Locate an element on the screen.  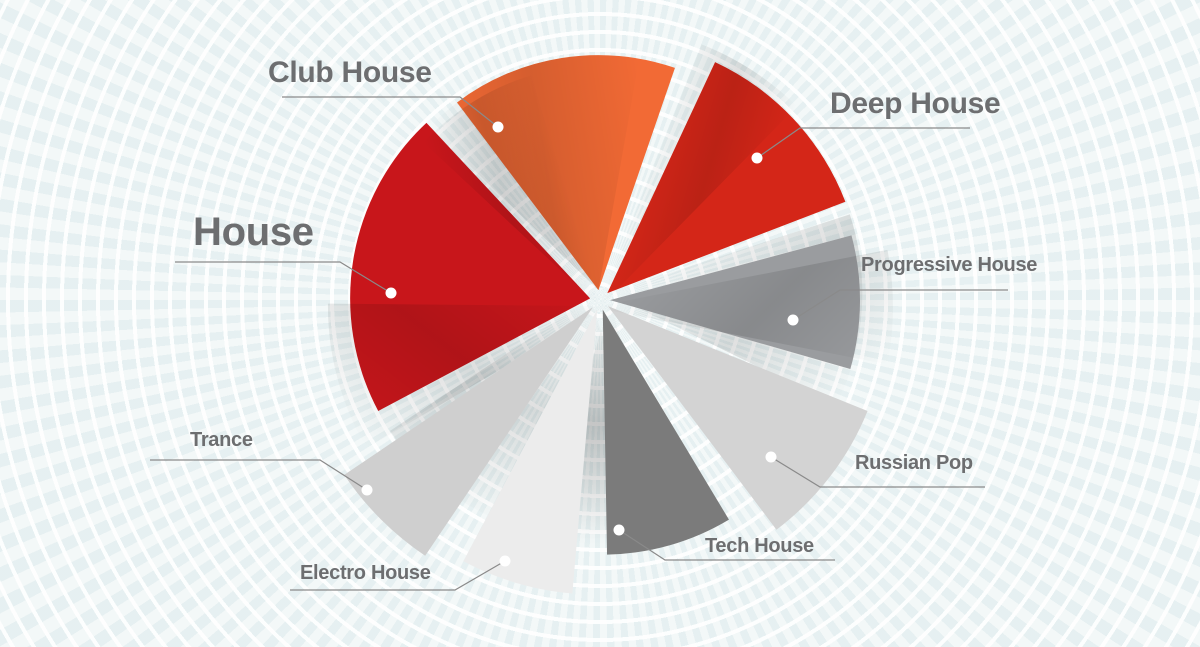
label-electro-house: Electro House is located at coordinates (365, 573).